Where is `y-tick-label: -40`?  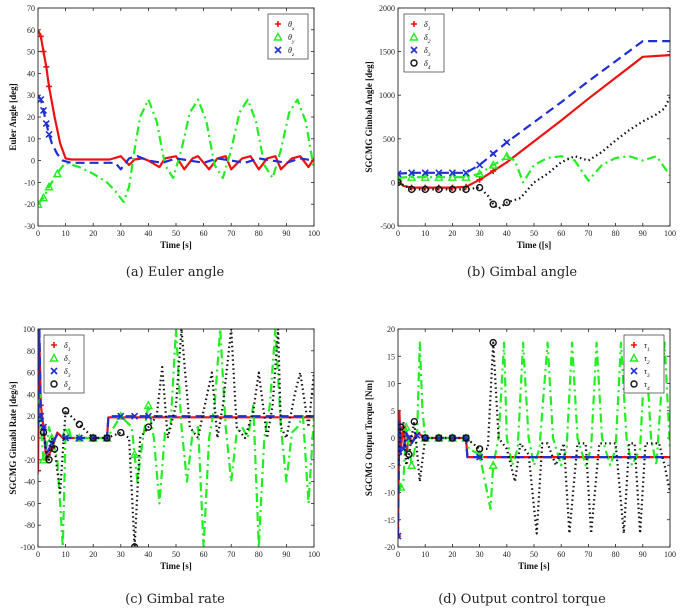
y-tick-label: -40 is located at coordinates (29, 482).